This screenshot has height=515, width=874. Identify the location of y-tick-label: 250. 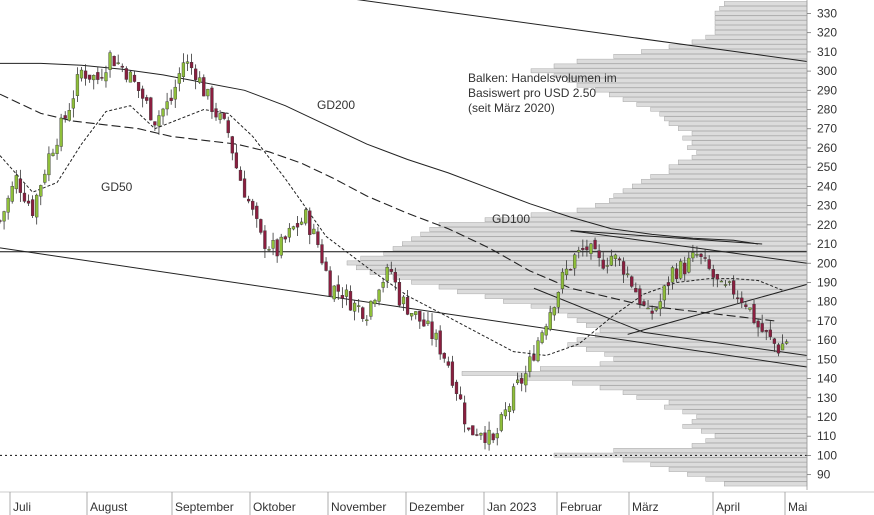
(827, 167).